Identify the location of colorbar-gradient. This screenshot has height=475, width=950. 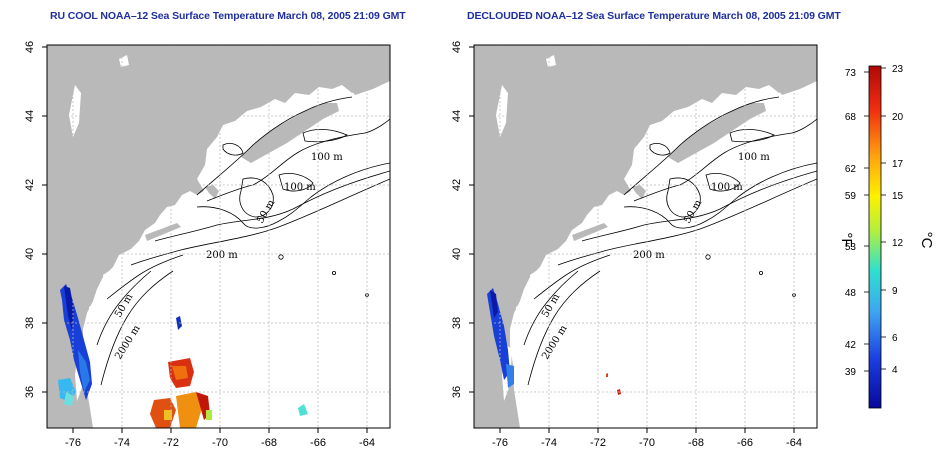
(875, 237).